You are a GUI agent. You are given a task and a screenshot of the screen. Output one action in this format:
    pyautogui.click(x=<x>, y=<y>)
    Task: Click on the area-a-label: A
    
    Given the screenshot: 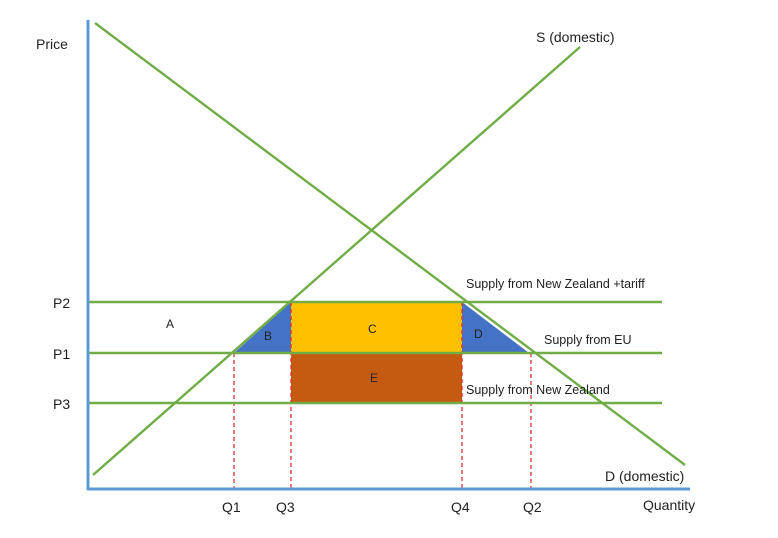 What is the action you would take?
    pyautogui.click(x=170, y=324)
    